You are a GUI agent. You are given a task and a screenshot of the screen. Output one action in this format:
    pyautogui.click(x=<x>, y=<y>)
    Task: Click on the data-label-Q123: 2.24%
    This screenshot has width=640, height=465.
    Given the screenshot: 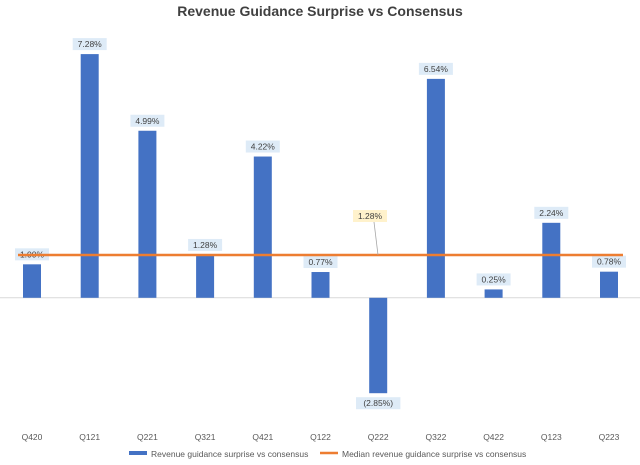 What is the action you would take?
    pyautogui.click(x=551, y=212)
    